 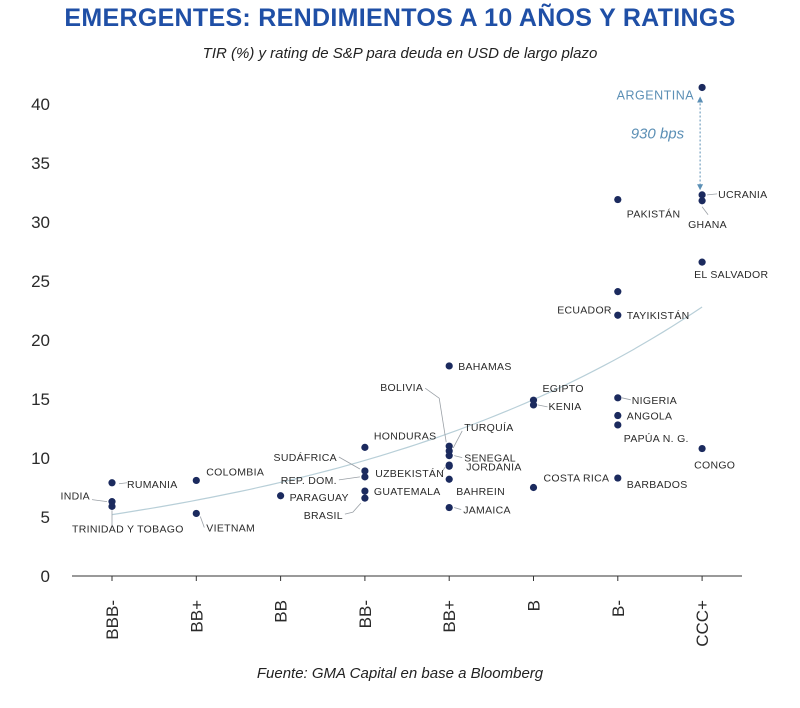 What do you see at coordinates (577, 479) in the screenshot?
I see `point-label: COSTA RICA` at bounding box center [577, 479].